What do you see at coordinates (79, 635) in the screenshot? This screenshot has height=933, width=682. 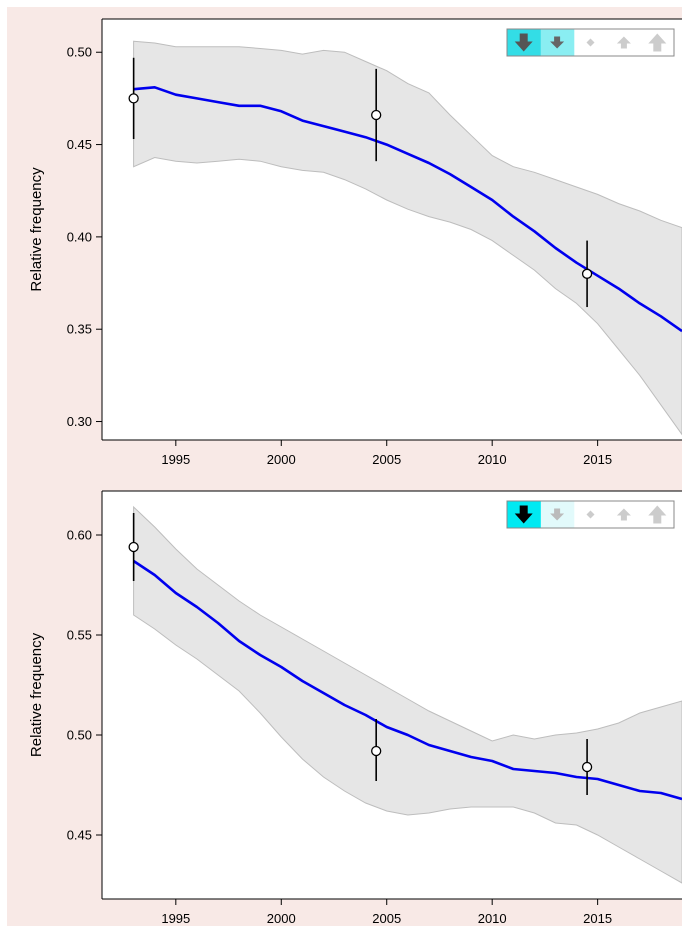 I see `y-tick-label: 0.55` at bounding box center [79, 635].